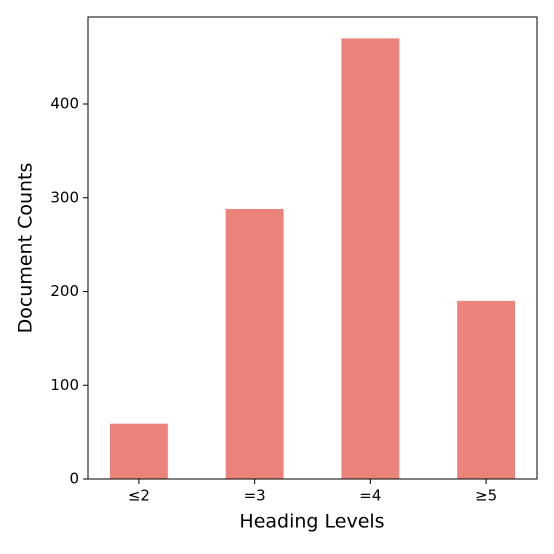 Image resolution: width=554 pixels, height=554 pixels. What do you see at coordinates (64, 104) in the screenshot?
I see `y-tick-label: 400` at bounding box center [64, 104].